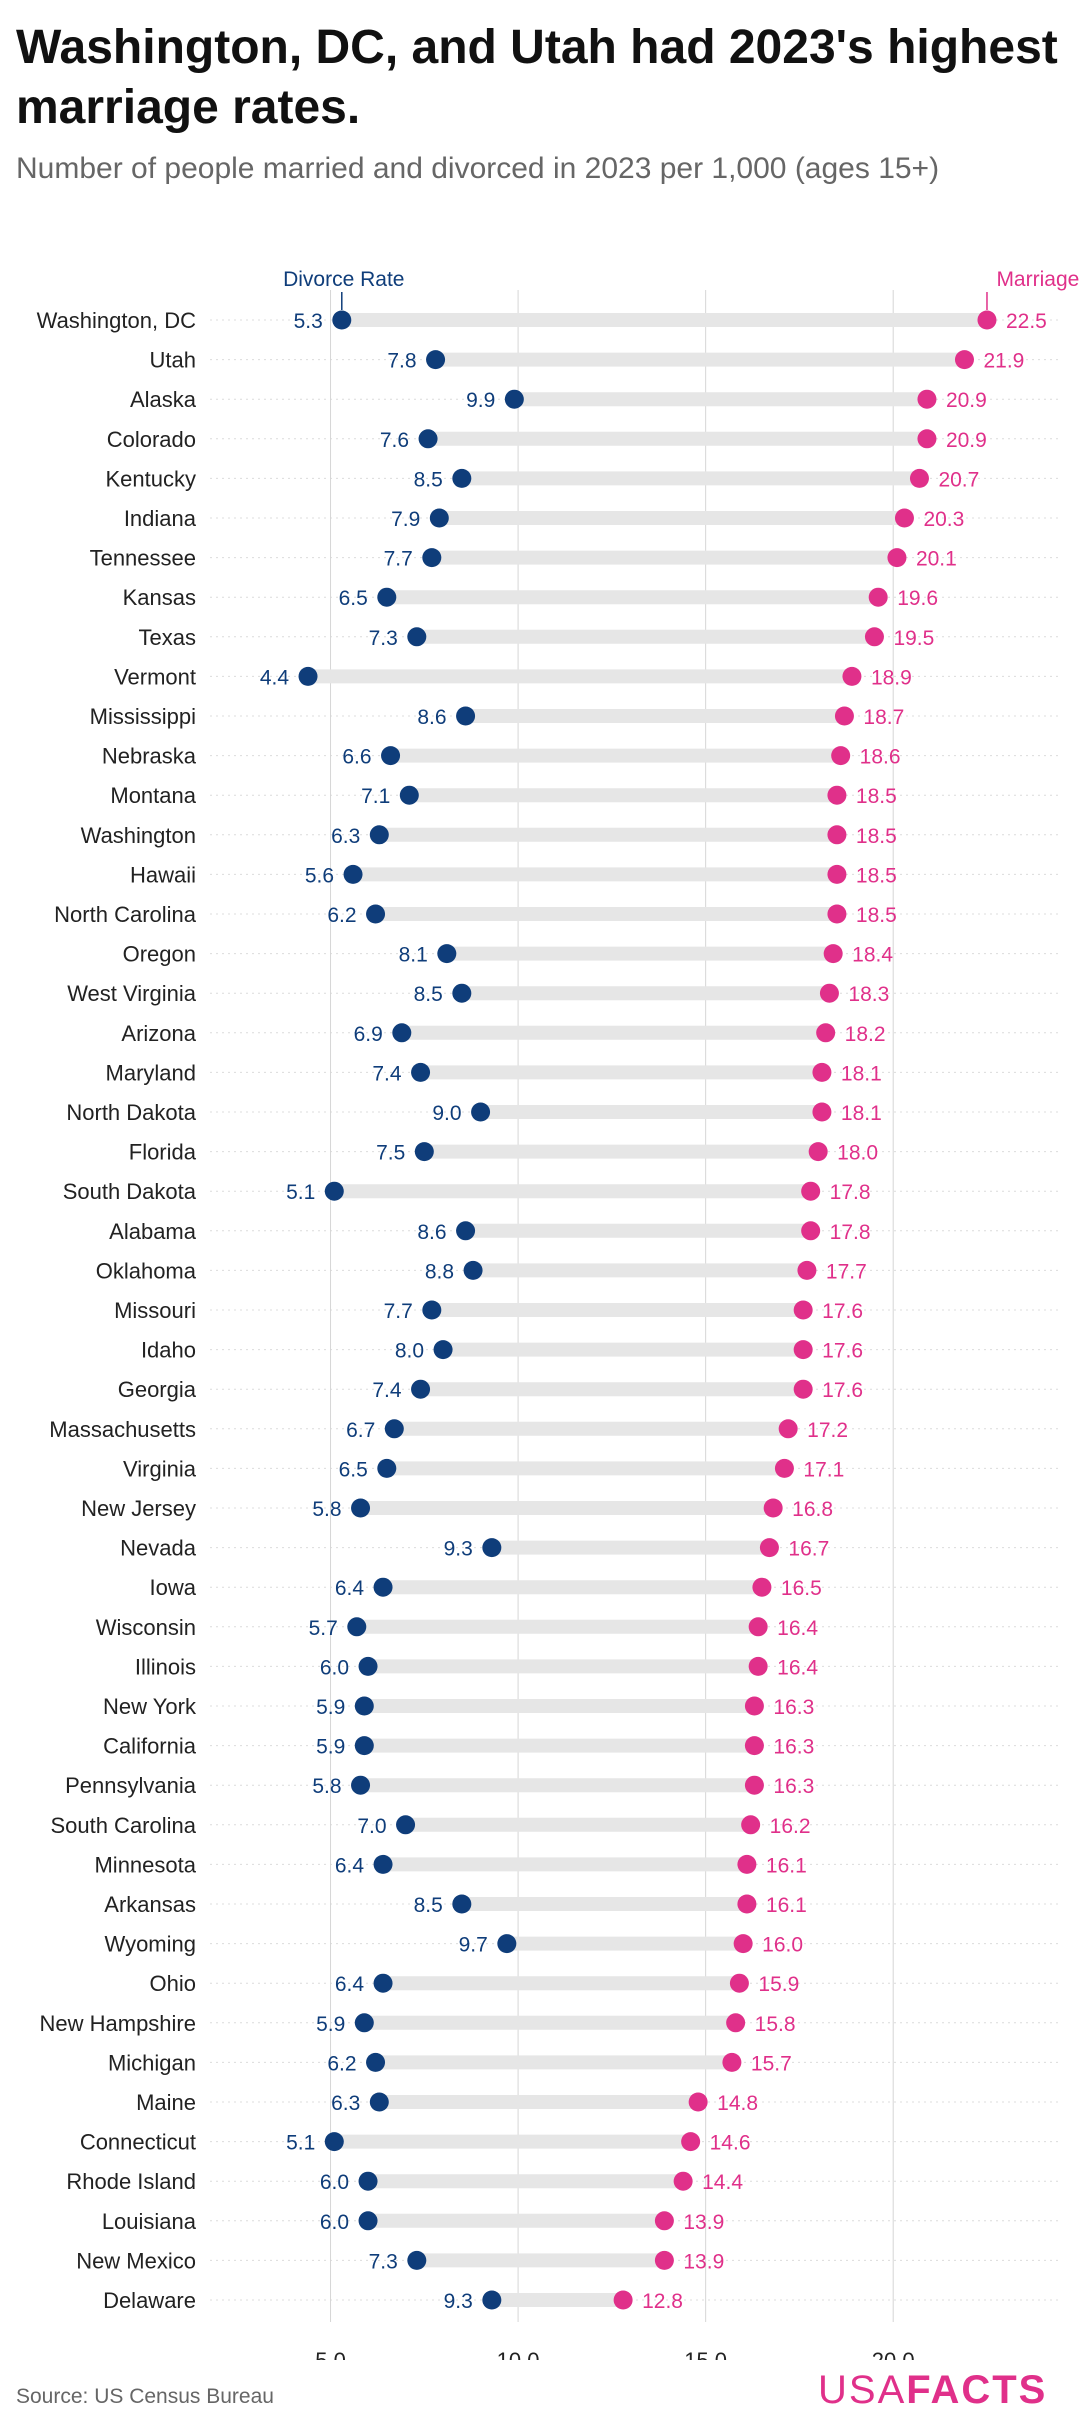 This screenshot has width=1080, height=2428. What do you see at coordinates (334, 2222) in the screenshot?
I see `divorce-value-label: 6.0` at bounding box center [334, 2222].